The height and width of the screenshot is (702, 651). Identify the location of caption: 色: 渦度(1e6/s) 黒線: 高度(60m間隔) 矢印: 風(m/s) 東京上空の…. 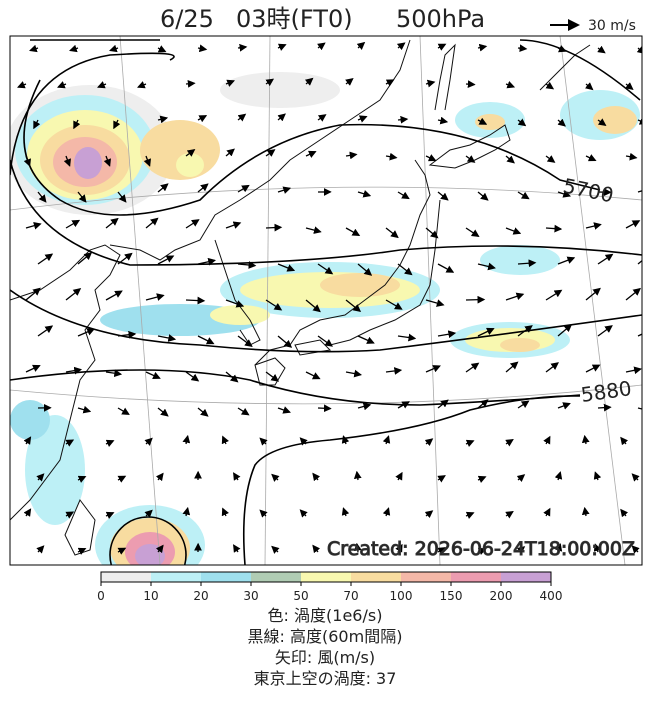
(325, 647).